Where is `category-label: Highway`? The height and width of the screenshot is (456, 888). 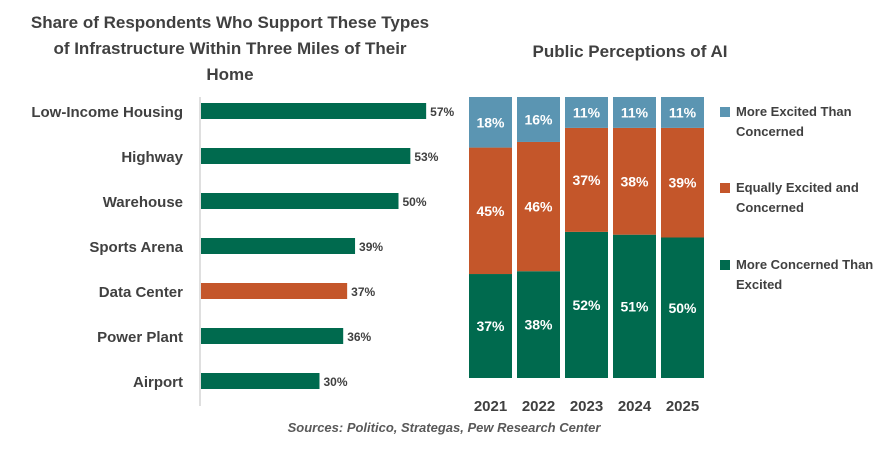 category-label: Highway is located at coordinates (152, 157).